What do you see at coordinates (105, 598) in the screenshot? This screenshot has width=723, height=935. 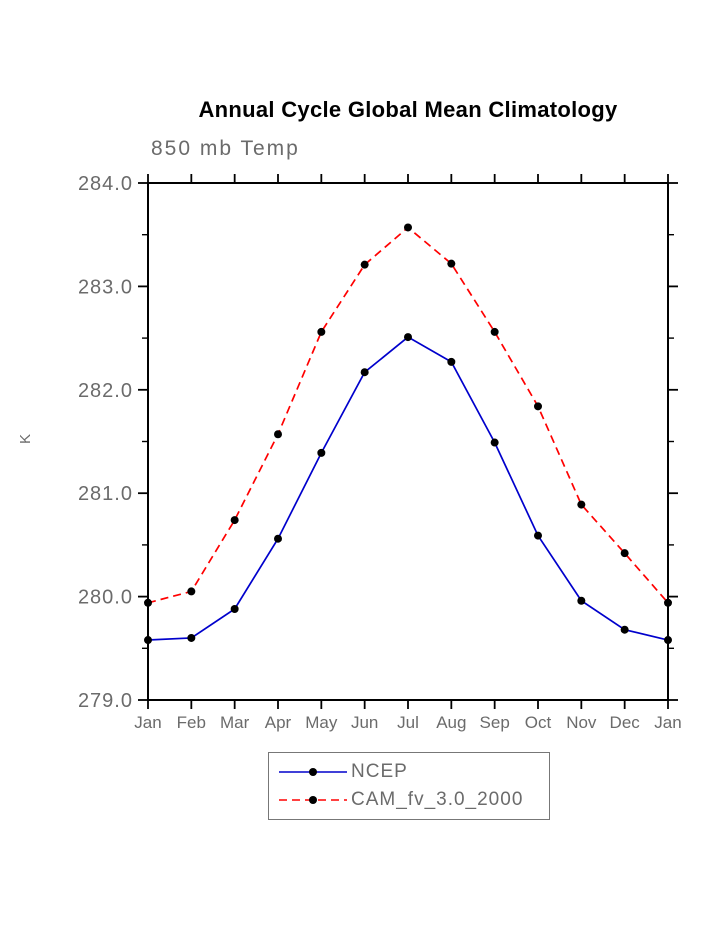 I see `y-tick-label: 280.0` at bounding box center [105, 598].